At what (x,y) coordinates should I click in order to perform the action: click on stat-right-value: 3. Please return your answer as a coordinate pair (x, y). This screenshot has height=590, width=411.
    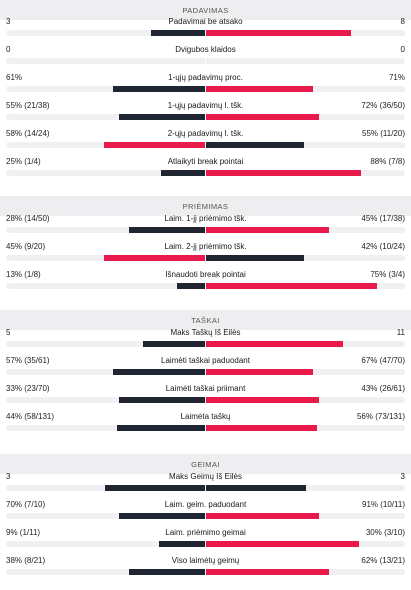
    Looking at the image, I should click on (402, 476).